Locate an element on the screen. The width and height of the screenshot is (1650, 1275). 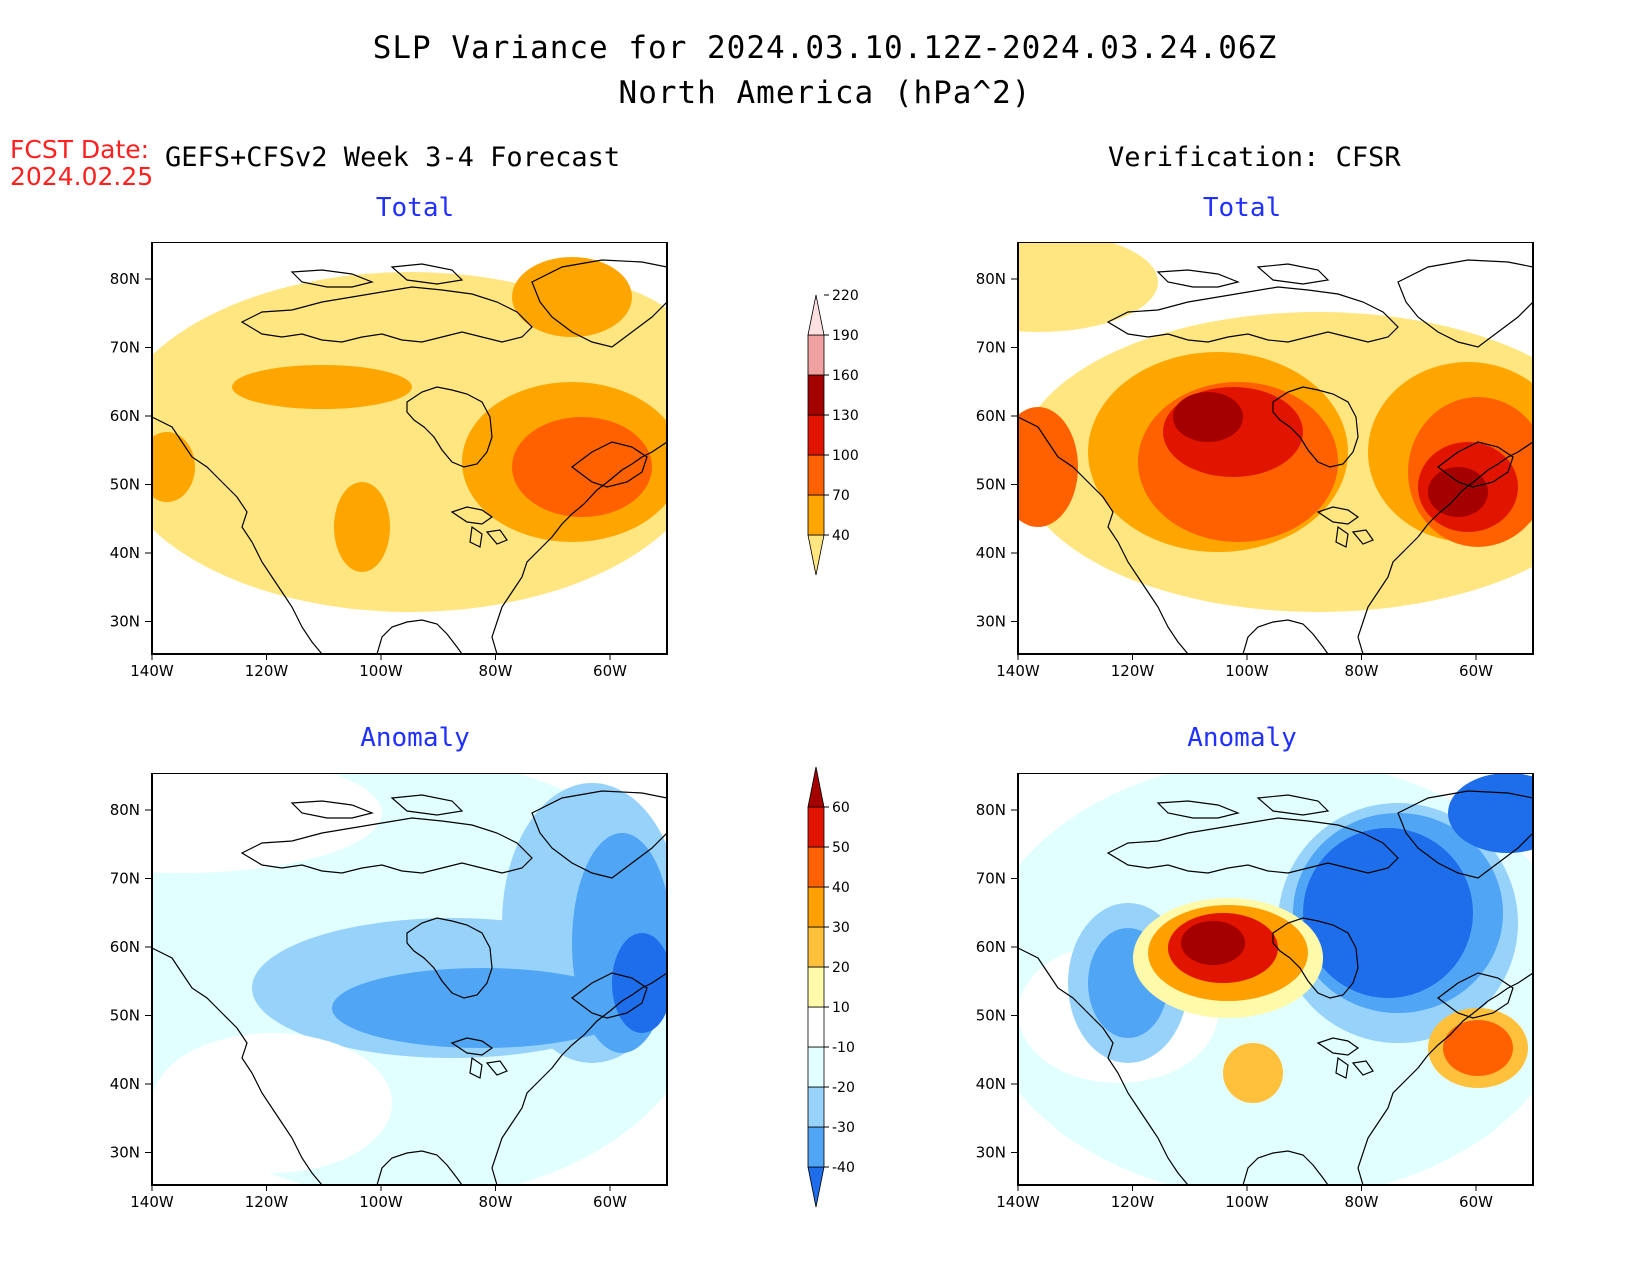
panel-title-verif-total: Total is located at coordinates (1242, 208).